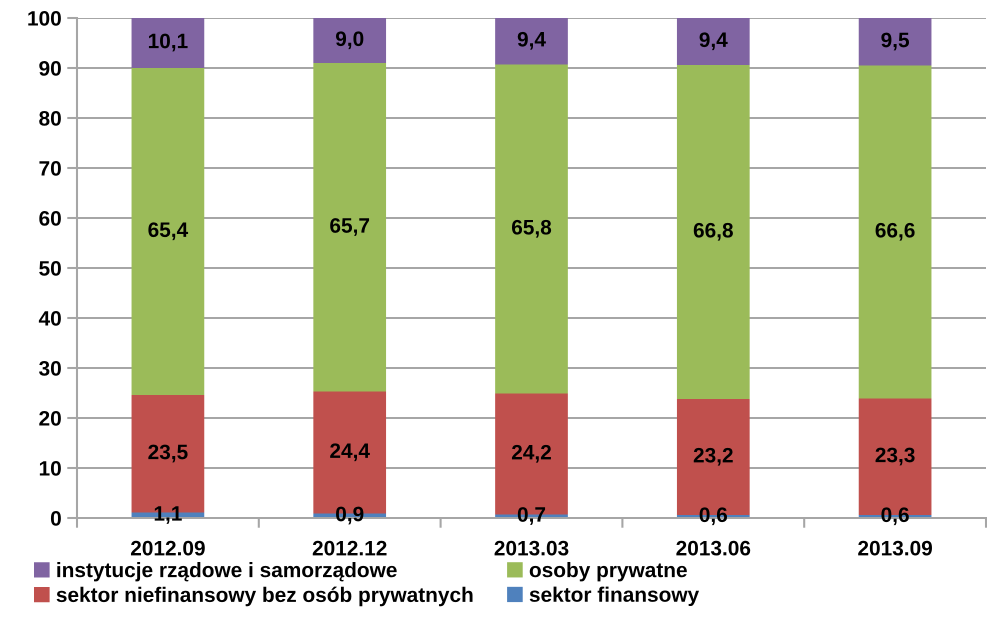 This screenshot has width=987, height=621. Describe the element at coordinates (349, 548) in the screenshot. I see `x-tick-label: 2012.12` at that location.